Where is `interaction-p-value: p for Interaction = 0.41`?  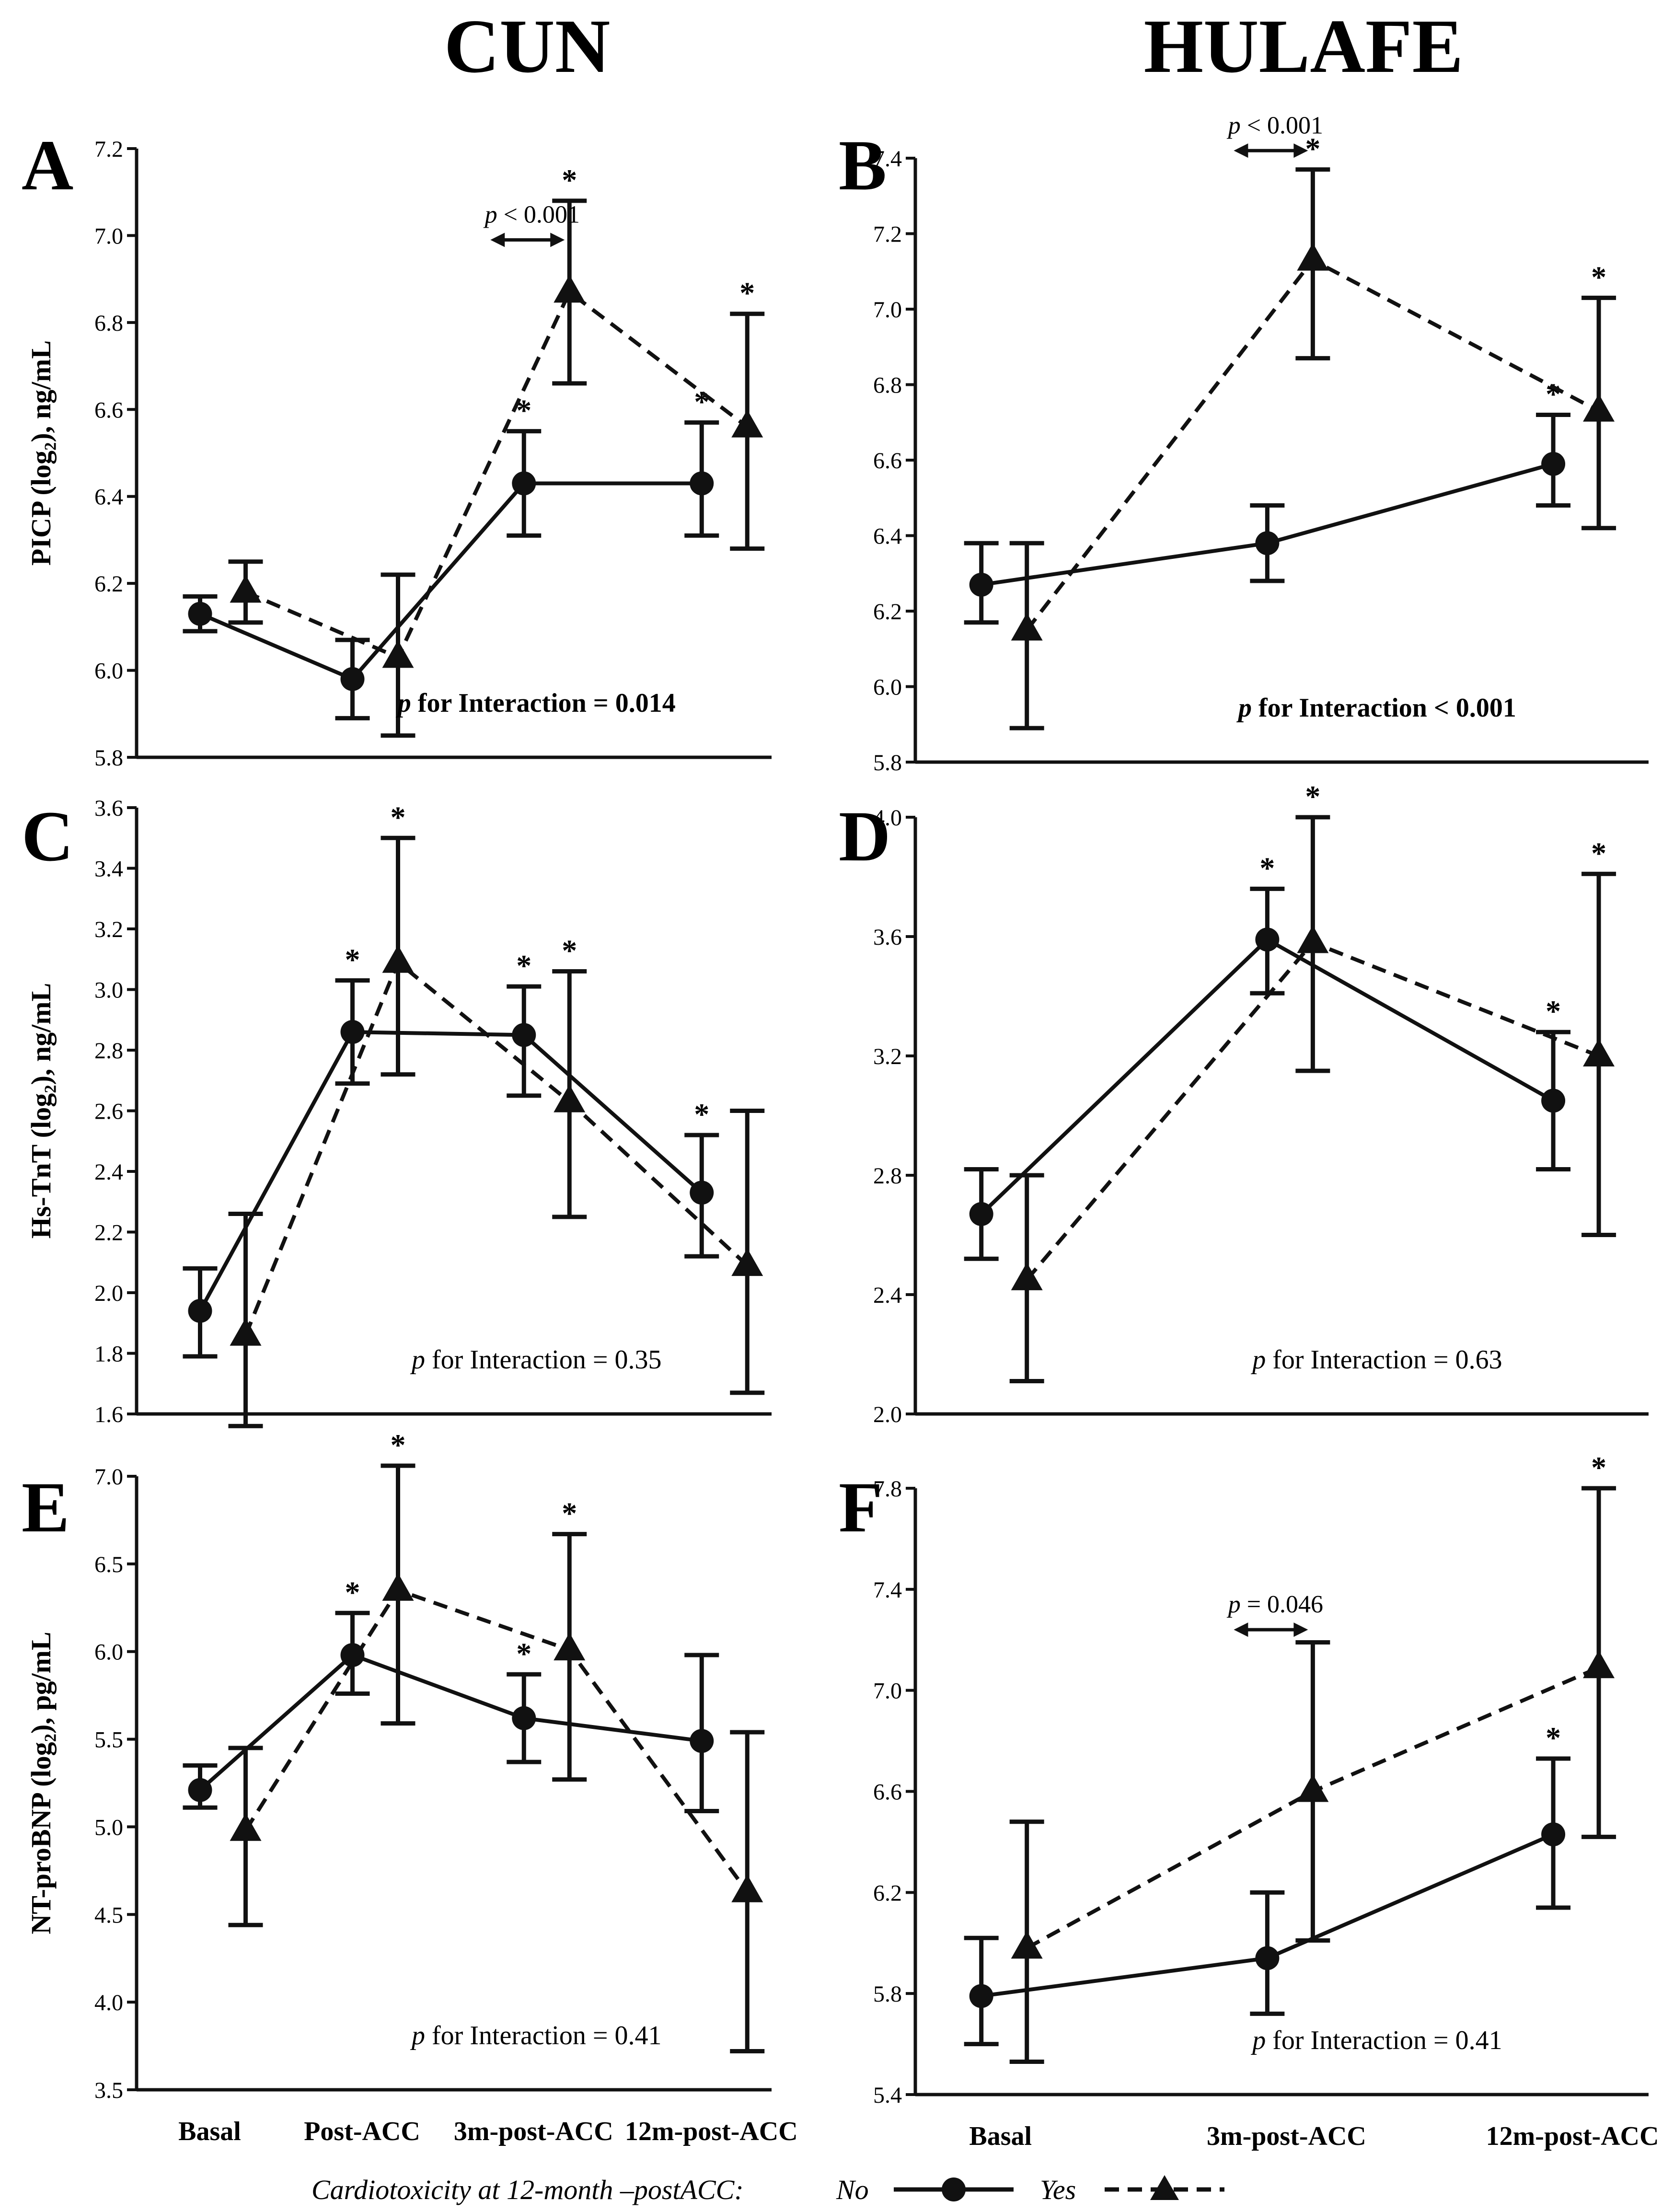 interaction-p-value: p for Interaction = 0.41 is located at coordinates (535, 2036).